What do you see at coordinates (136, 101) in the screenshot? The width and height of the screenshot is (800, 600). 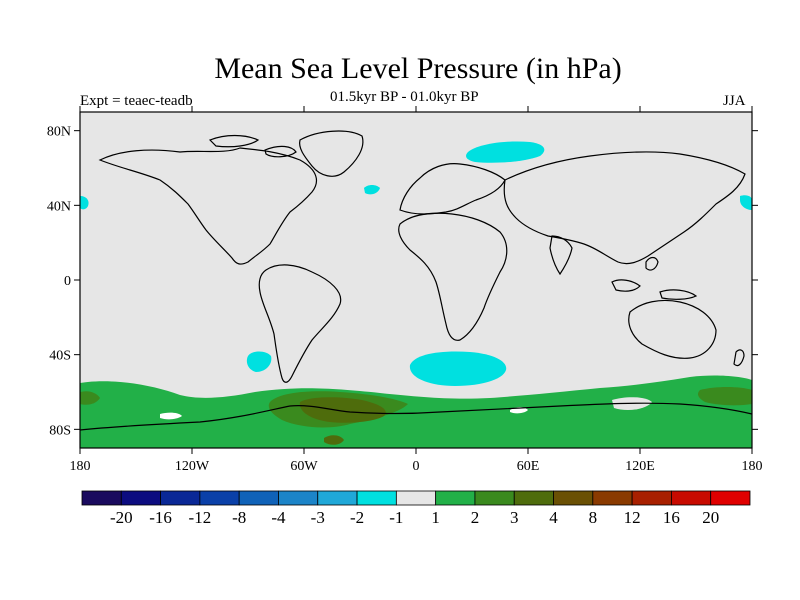 I see `experiment-label: Expt = teaec-teadb` at bounding box center [136, 101].